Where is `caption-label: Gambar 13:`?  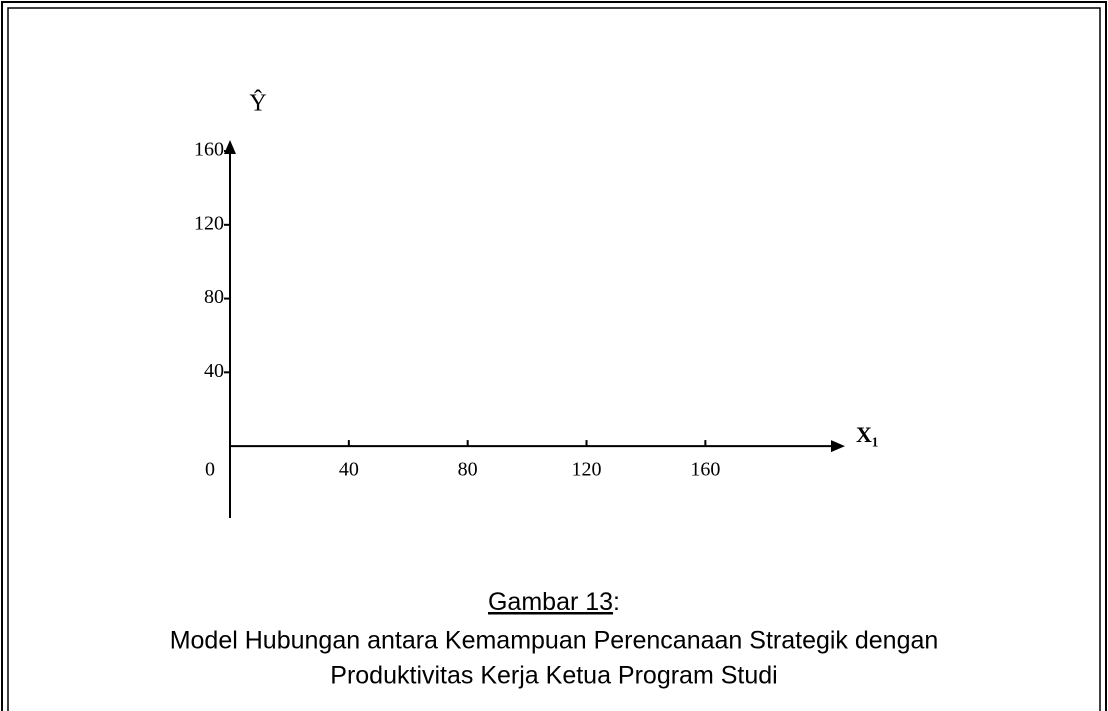
caption-label: Gambar 13: is located at coordinates (554, 602).